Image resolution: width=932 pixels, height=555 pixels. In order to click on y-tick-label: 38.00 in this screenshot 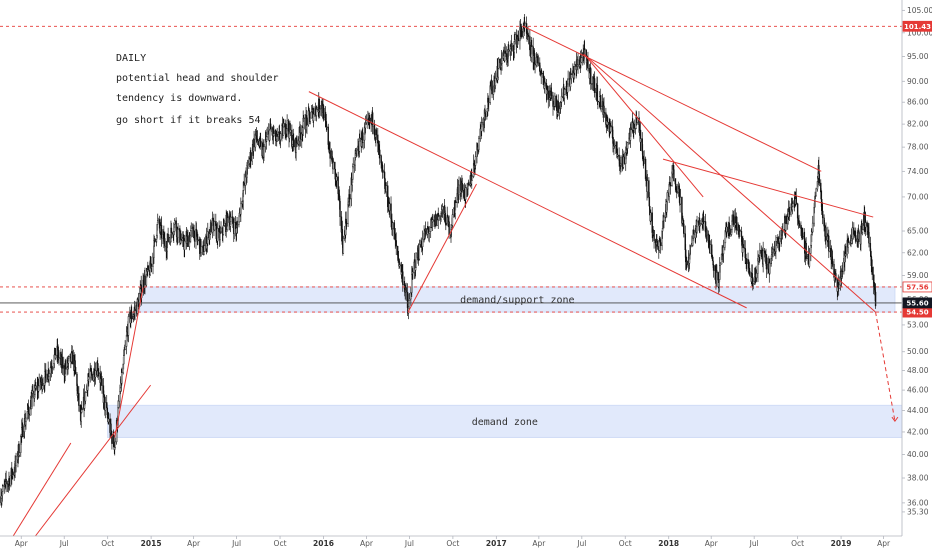, I will do `click(918, 478)`.